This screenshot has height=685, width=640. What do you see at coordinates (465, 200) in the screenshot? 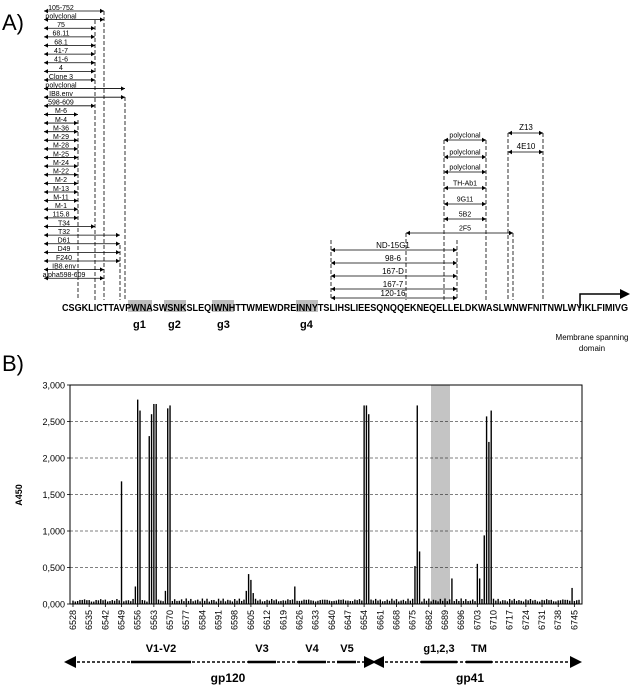
I see `right-ab-label: 9G11` at bounding box center [465, 200].